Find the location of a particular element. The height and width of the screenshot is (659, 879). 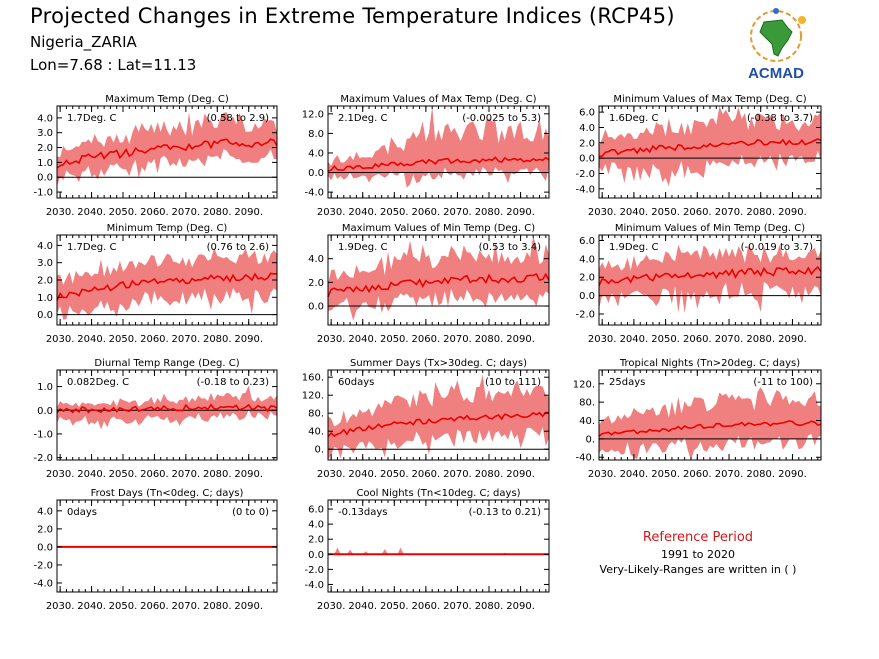

y-tick-label: 8.0 is located at coordinates (316, 134).